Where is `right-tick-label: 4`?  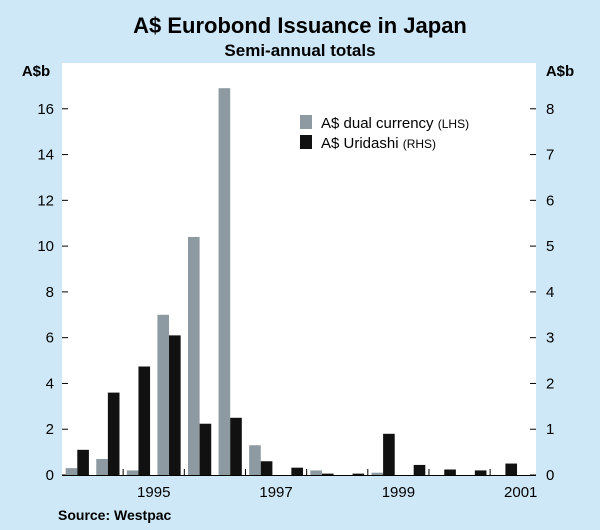
right-tick-label: 4 is located at coordinates (550, 292).